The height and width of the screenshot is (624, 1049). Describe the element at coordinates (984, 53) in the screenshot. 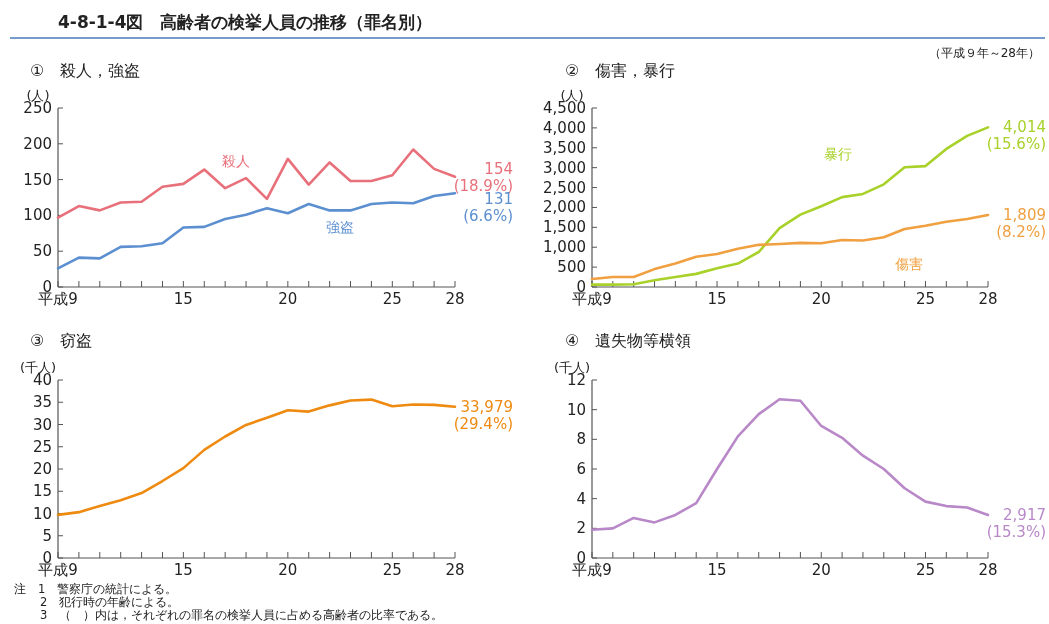

I see `text: （平成９年～28年）` at that location.